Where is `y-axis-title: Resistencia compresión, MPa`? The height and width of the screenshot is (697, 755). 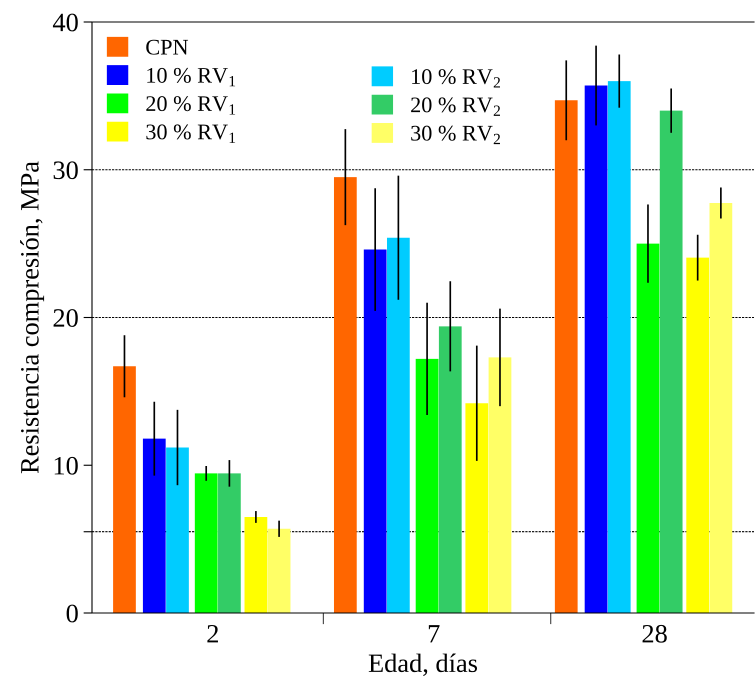 y-axis-title: Resistencia compresión, MPa is located at coordinates (32, 317).